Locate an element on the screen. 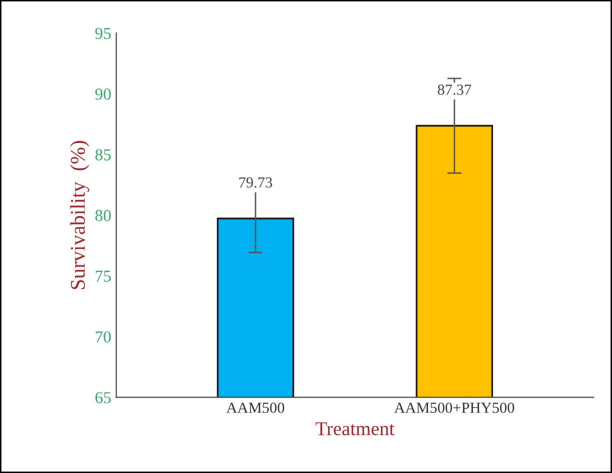 The image size is (612, 473). y-tick-label: 80 is located at coordinates (103, 216).